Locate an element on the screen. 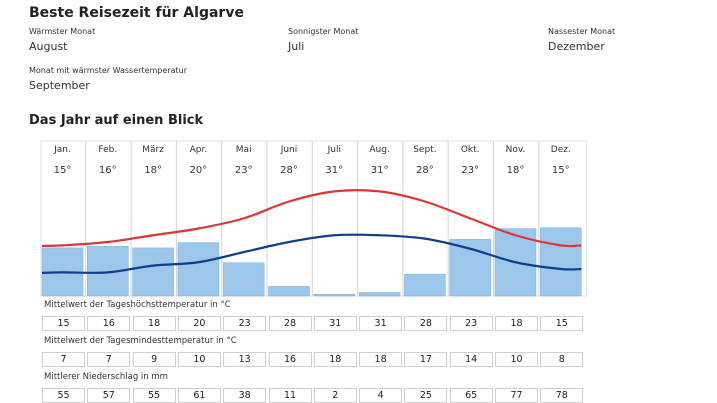  table-cell: 13 is located at coordinates (245, 359).